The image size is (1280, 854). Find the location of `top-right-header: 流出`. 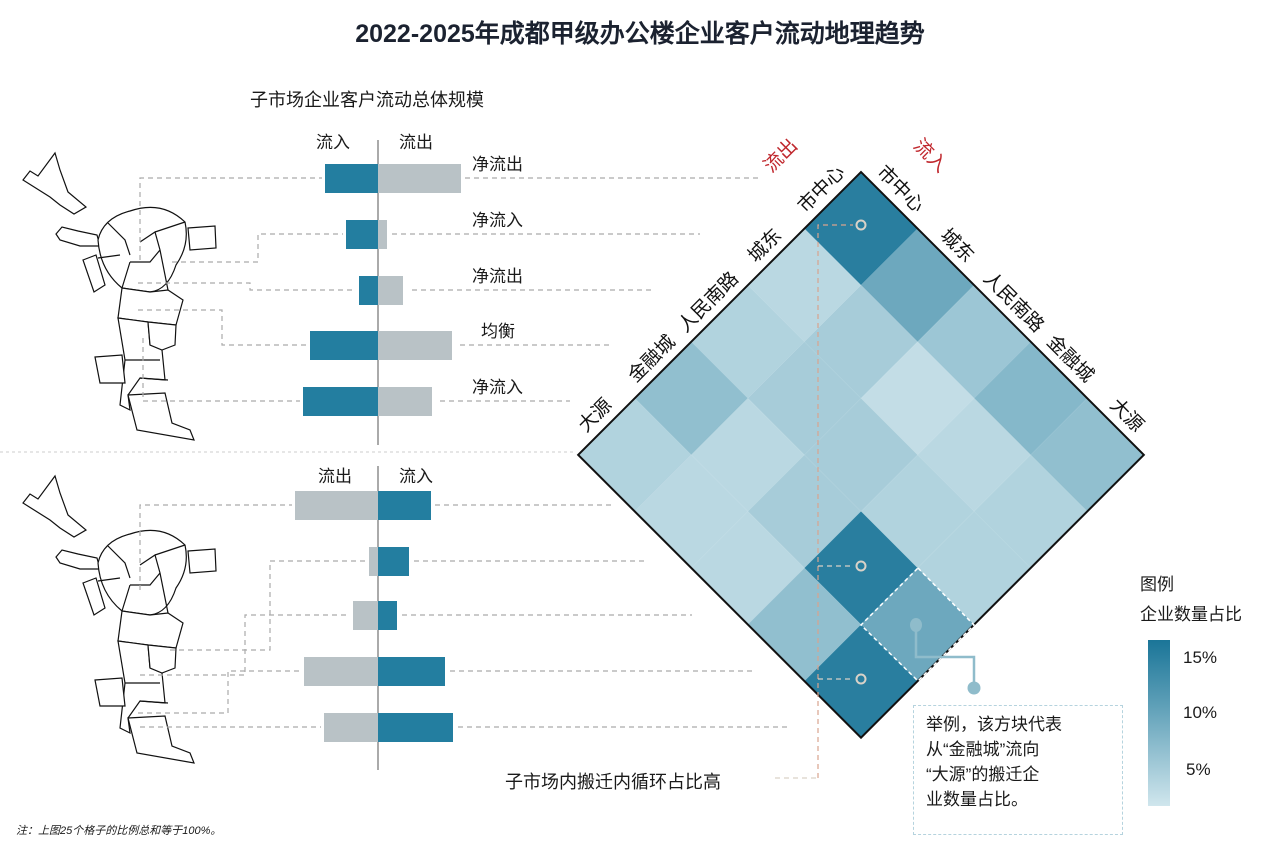

top-right-header: 流出 is located at coordinates (416, 142).